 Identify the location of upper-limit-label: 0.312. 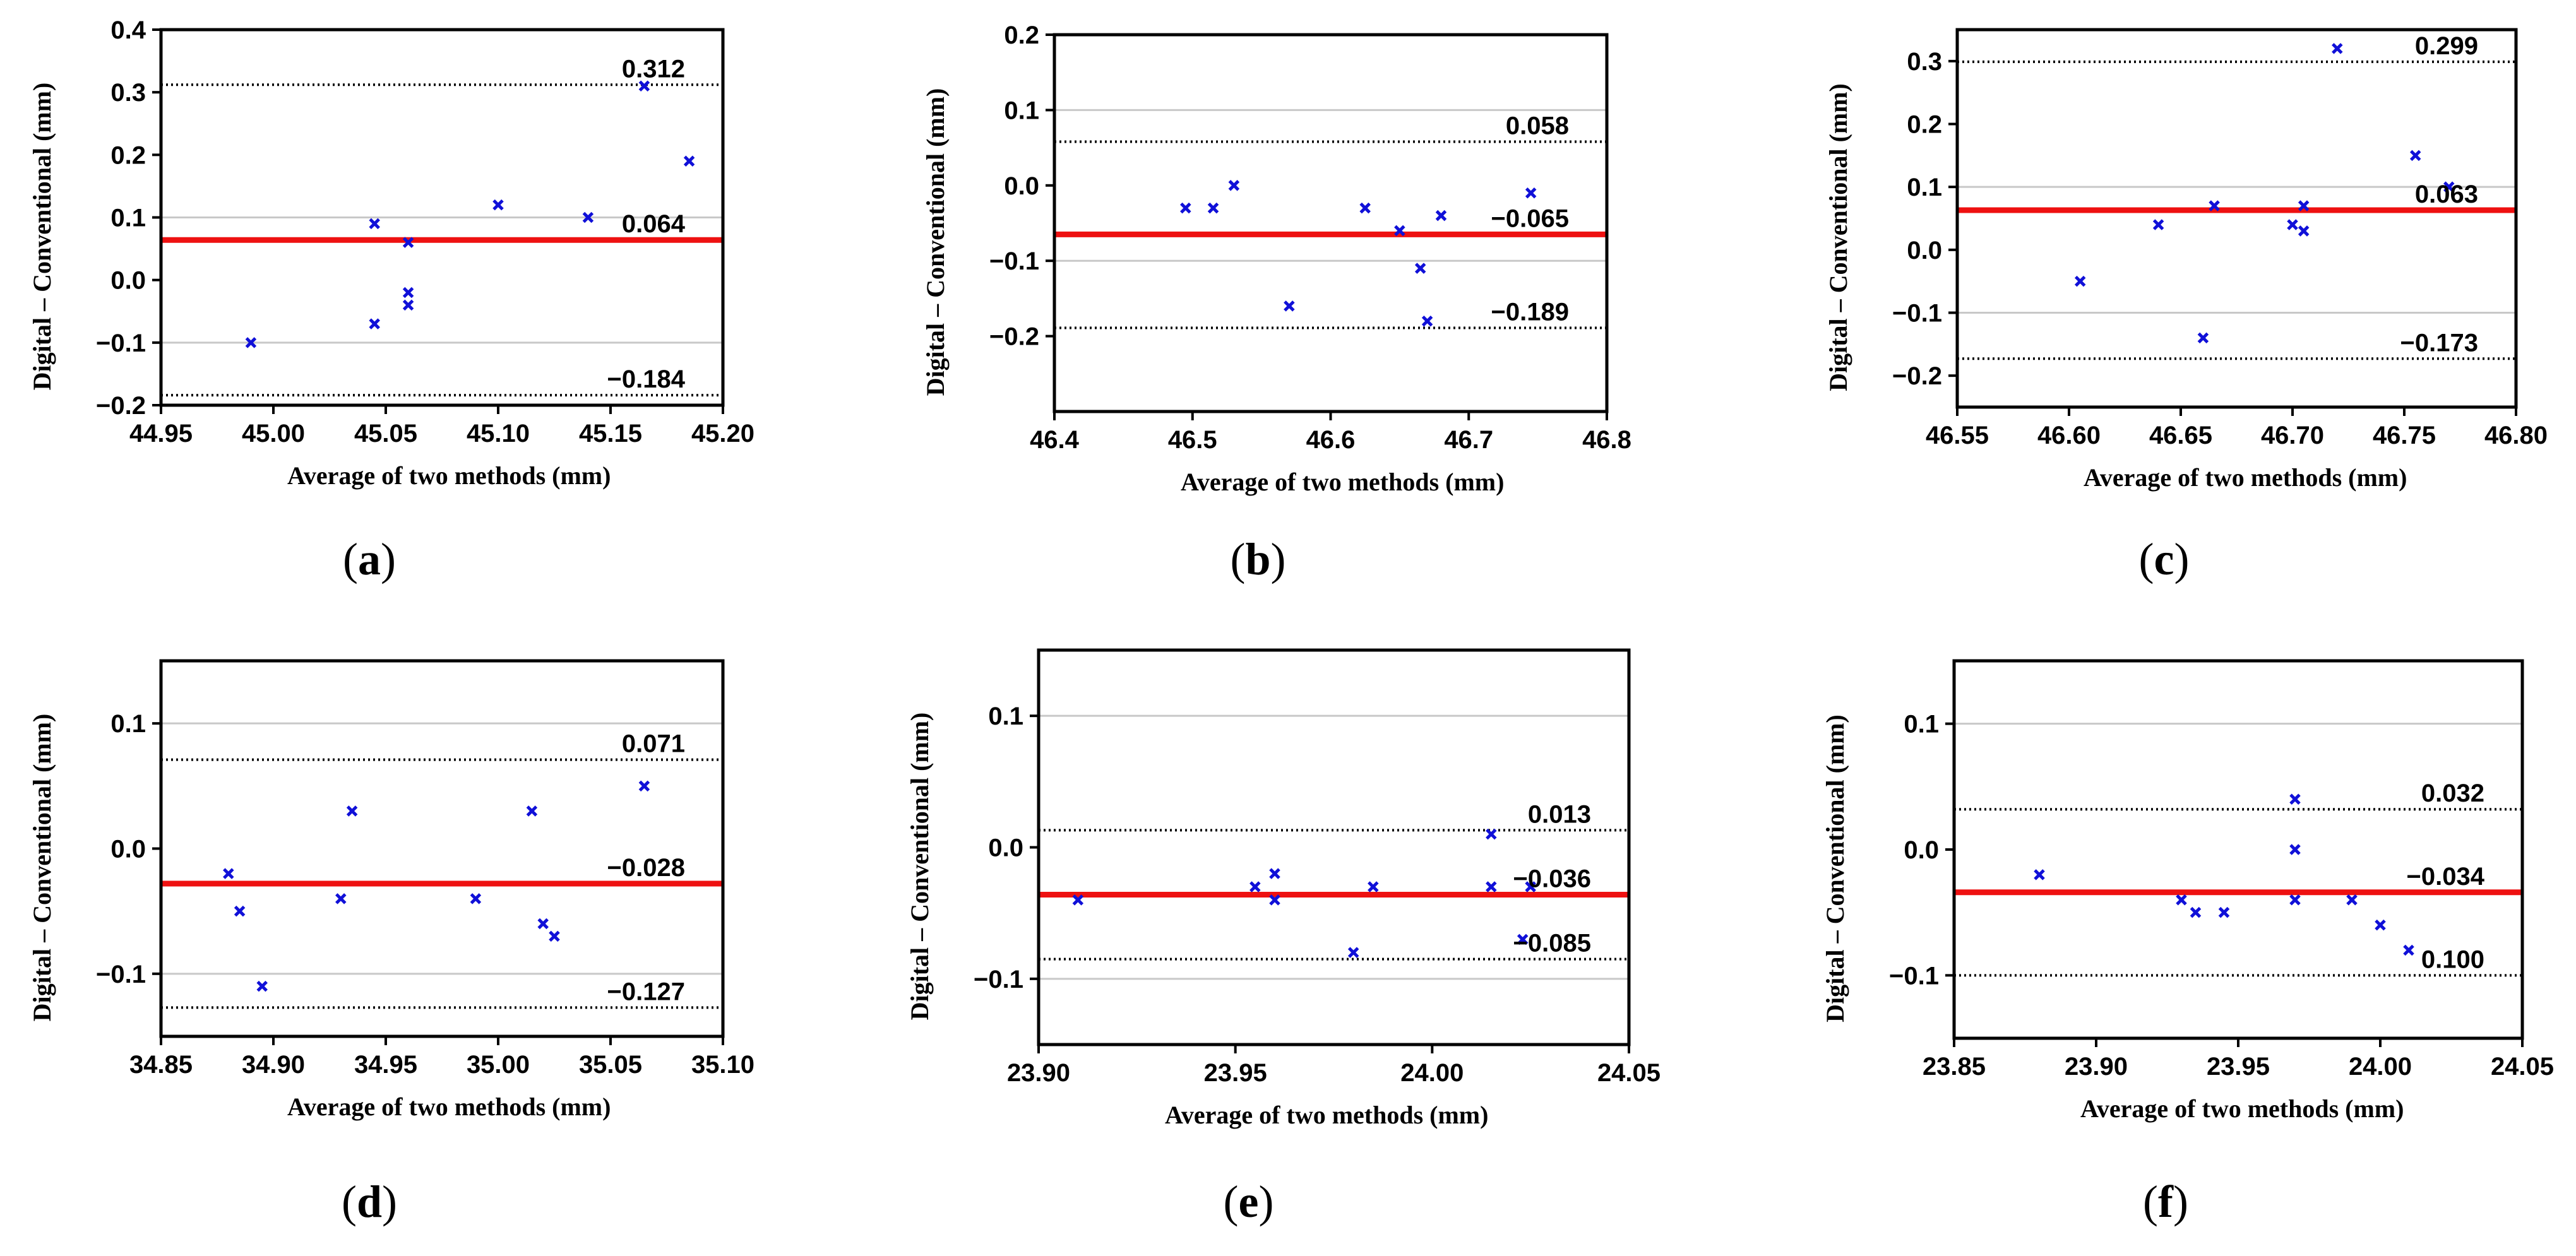
(653, 69).